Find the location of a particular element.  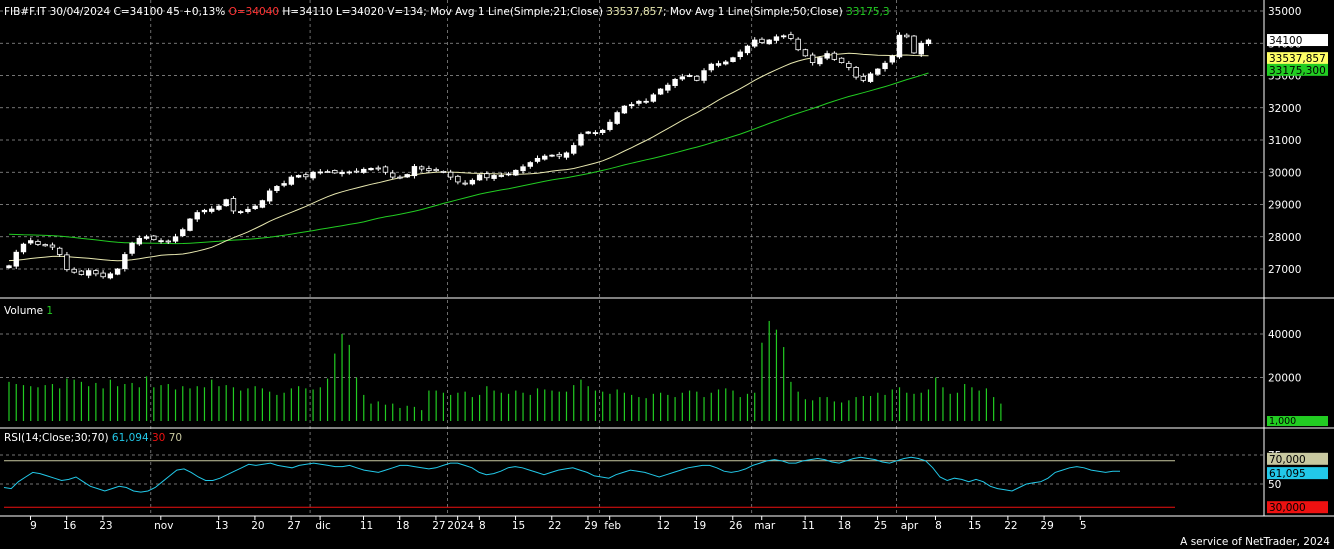

price-tick-label: 29000 is located at coordinates (1284, 206).